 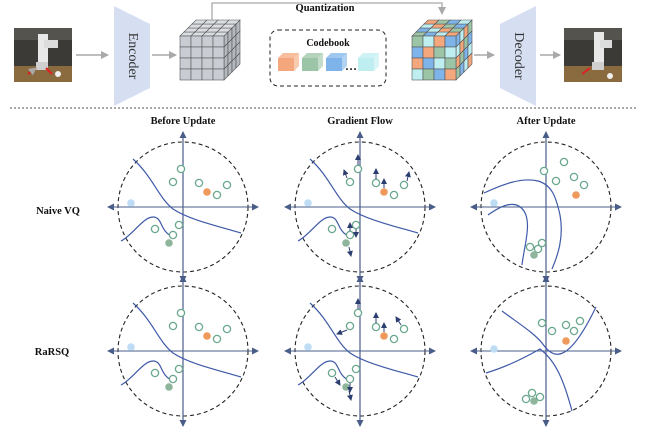 I want to click on column-title-after-update: After Update, so click(x=545, y=121).